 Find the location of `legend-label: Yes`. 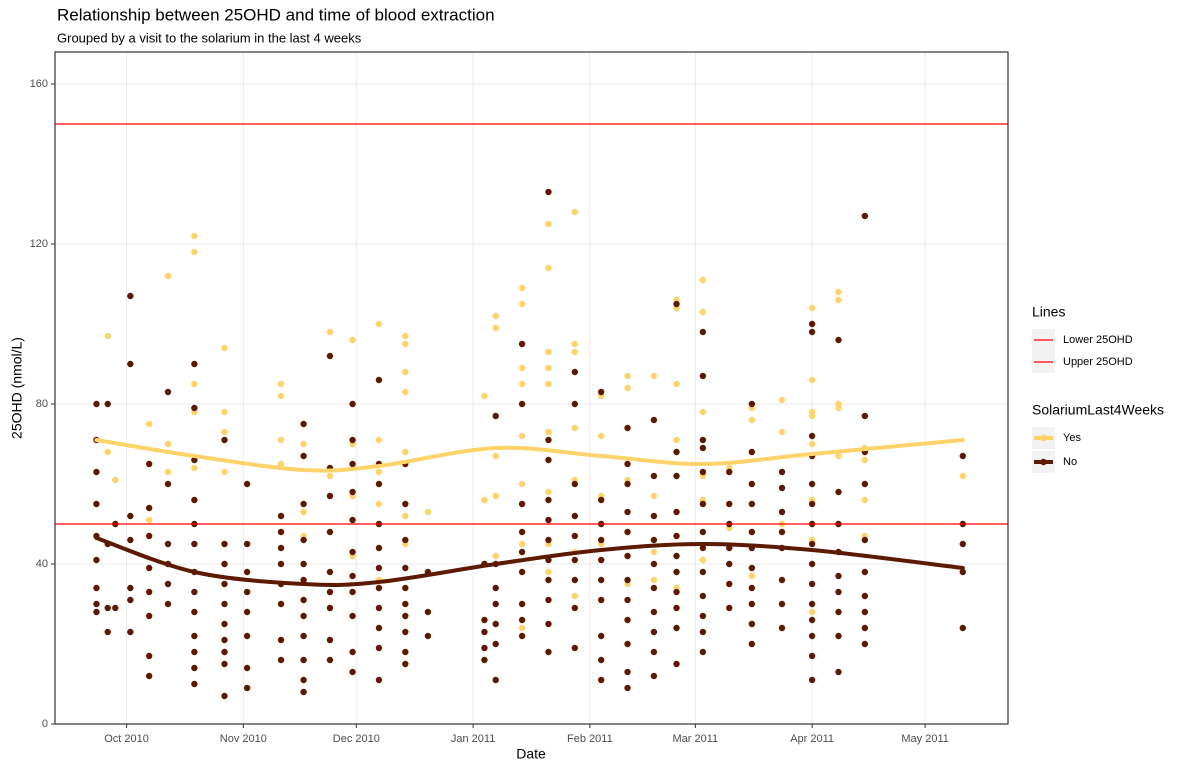

legend-label: Yes is located at coordinates (1072, 438).